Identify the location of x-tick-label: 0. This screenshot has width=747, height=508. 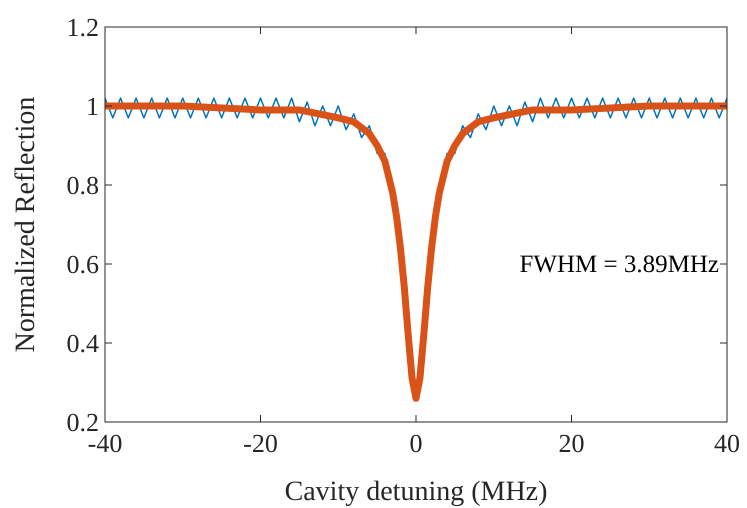
(416, 443).